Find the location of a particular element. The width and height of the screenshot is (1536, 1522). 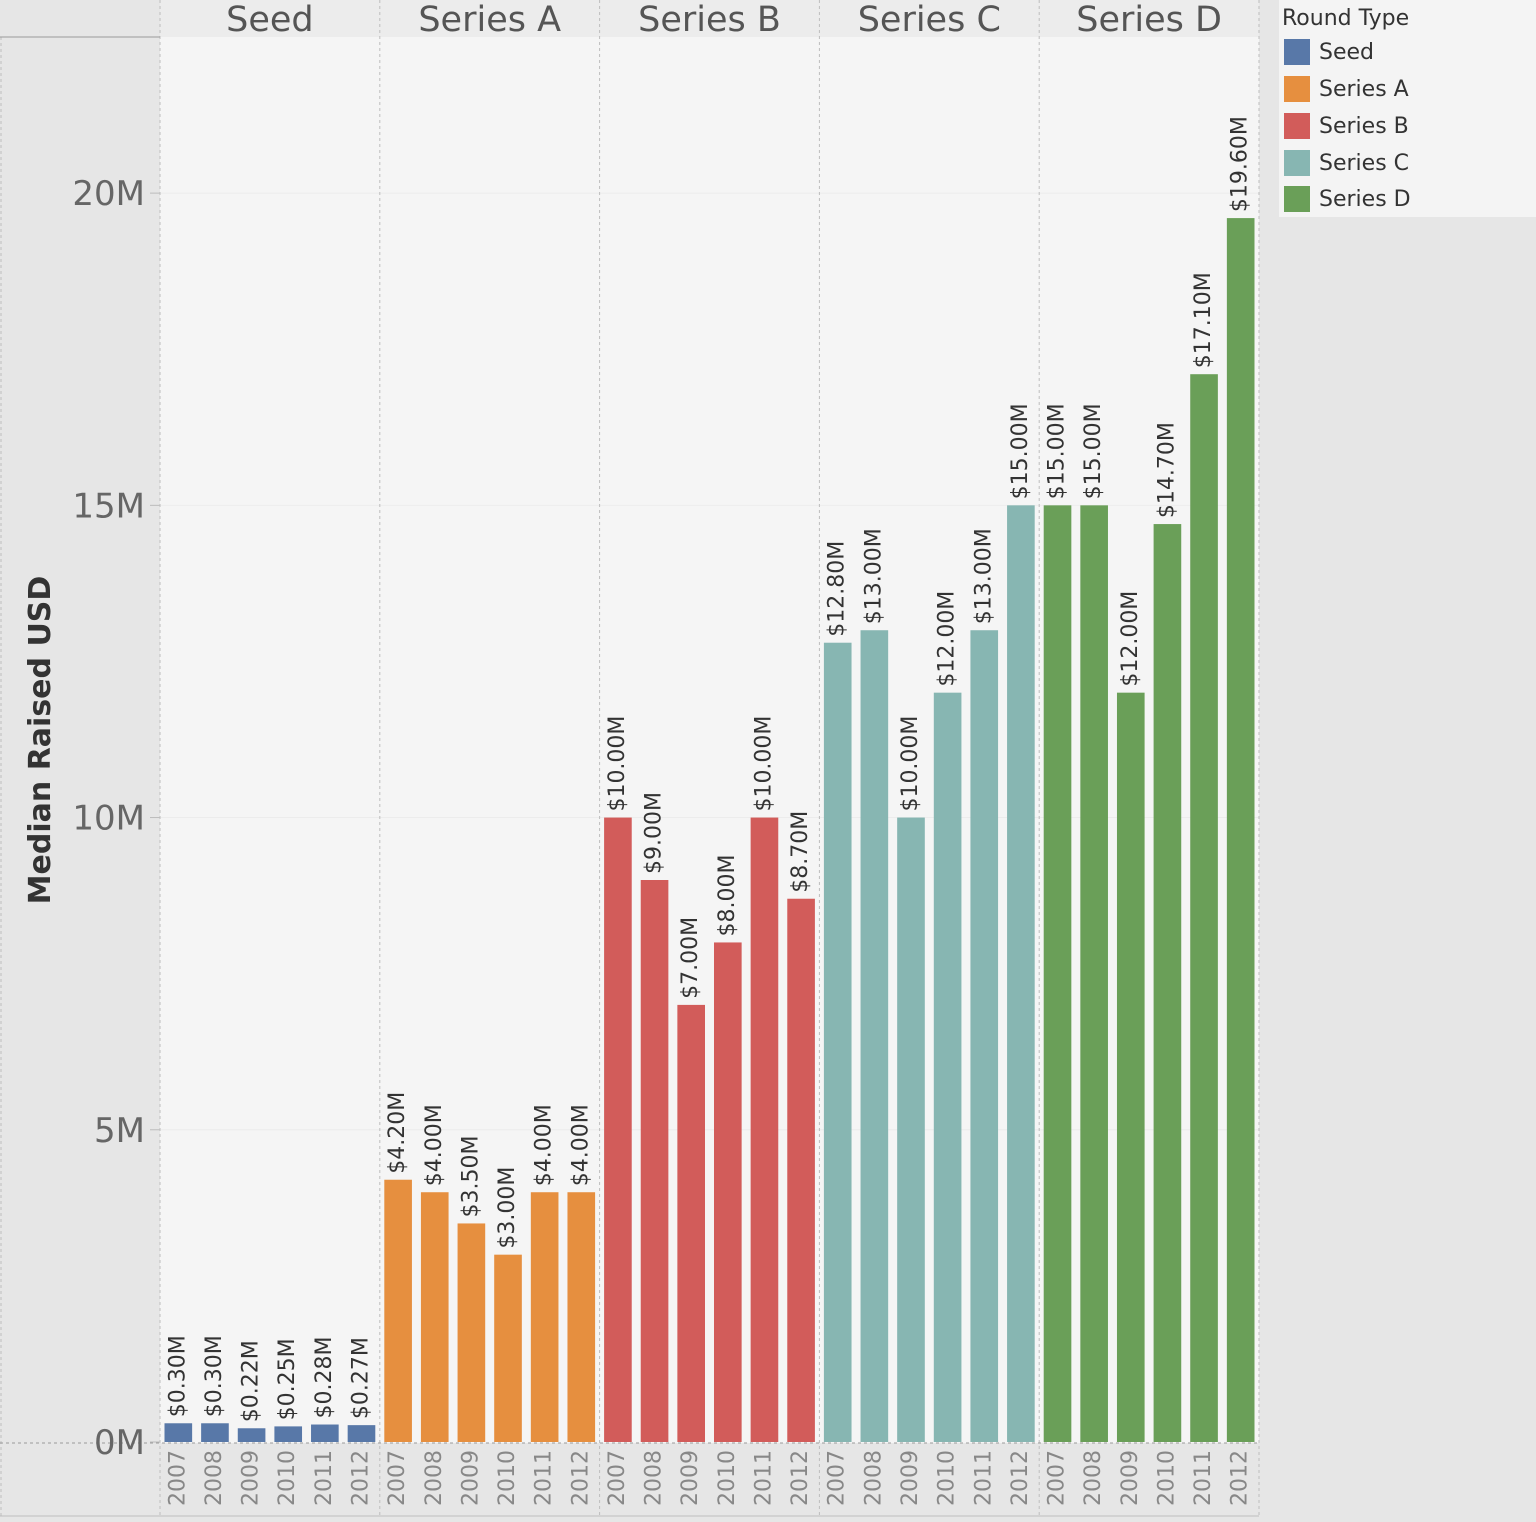

y-tick-label: 0M is located at coordinates (119, 1443).